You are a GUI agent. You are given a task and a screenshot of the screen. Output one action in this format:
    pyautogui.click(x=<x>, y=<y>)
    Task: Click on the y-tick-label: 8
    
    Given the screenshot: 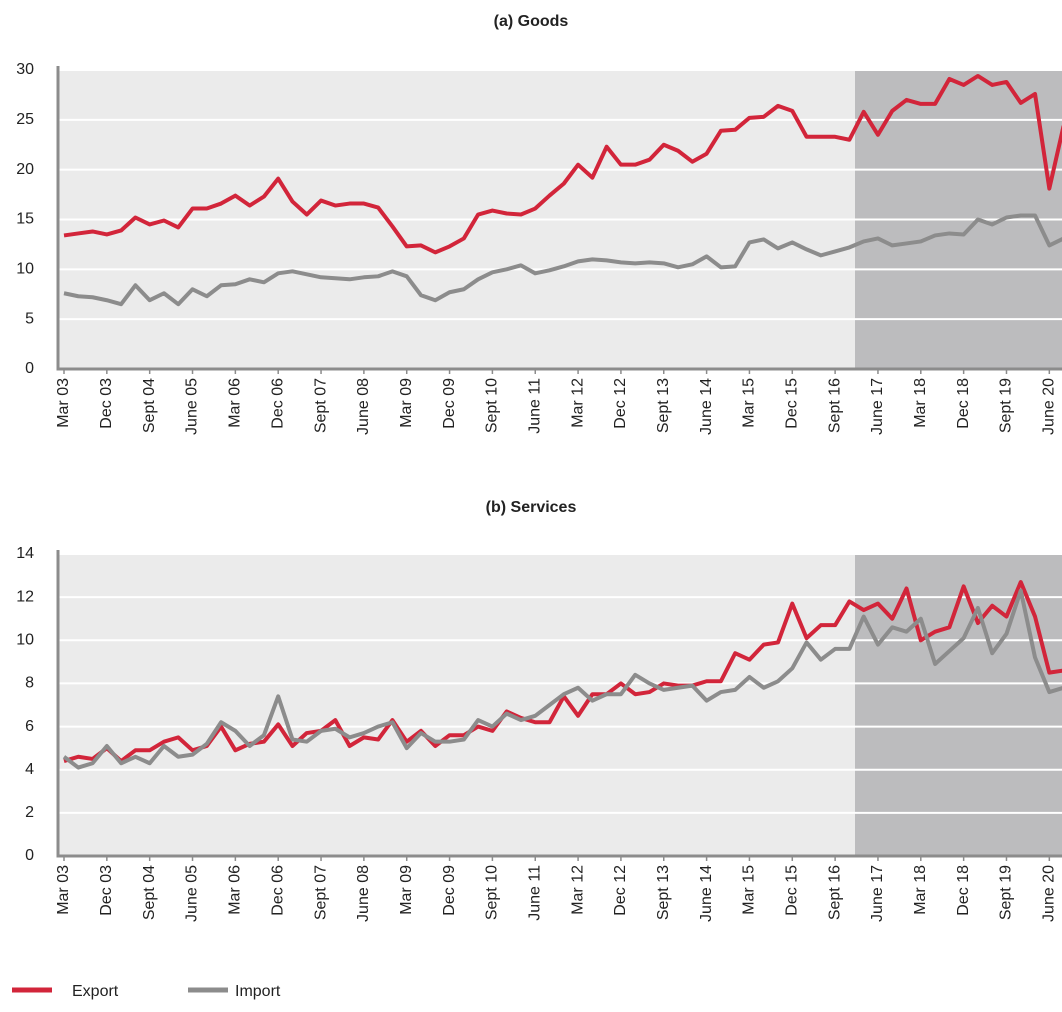 What is the action you would take?
    pyautogui.click(x=29, y=683)
    